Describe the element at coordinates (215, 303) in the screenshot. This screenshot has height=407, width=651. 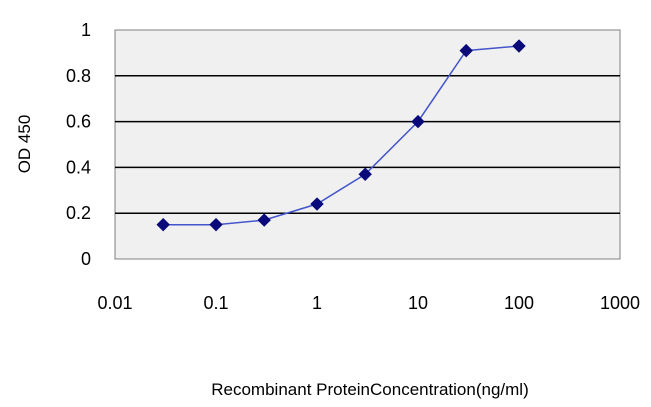
I see `x-tick-label-1: 0.1` at that location.